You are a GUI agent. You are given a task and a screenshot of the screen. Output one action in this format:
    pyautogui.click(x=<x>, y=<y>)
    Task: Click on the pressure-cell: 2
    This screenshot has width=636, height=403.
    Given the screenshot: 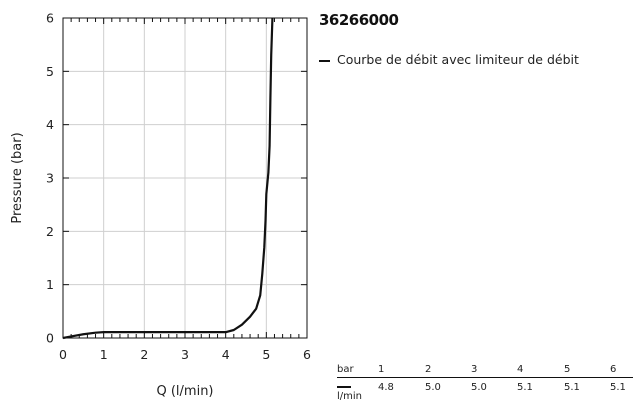 What is the action you would take?
    pyautogui.click(x=428, y=369)
    